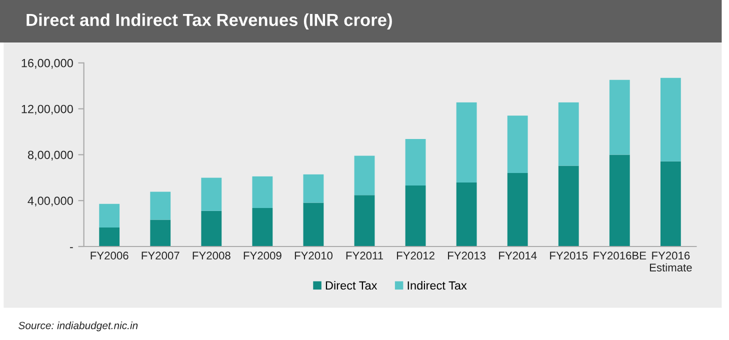 The width and height of the screenshot is (729, 340). Describe the element at coordinates (518, 256) in the screenshot. I see `x-tick-label: FY2014` at that location.